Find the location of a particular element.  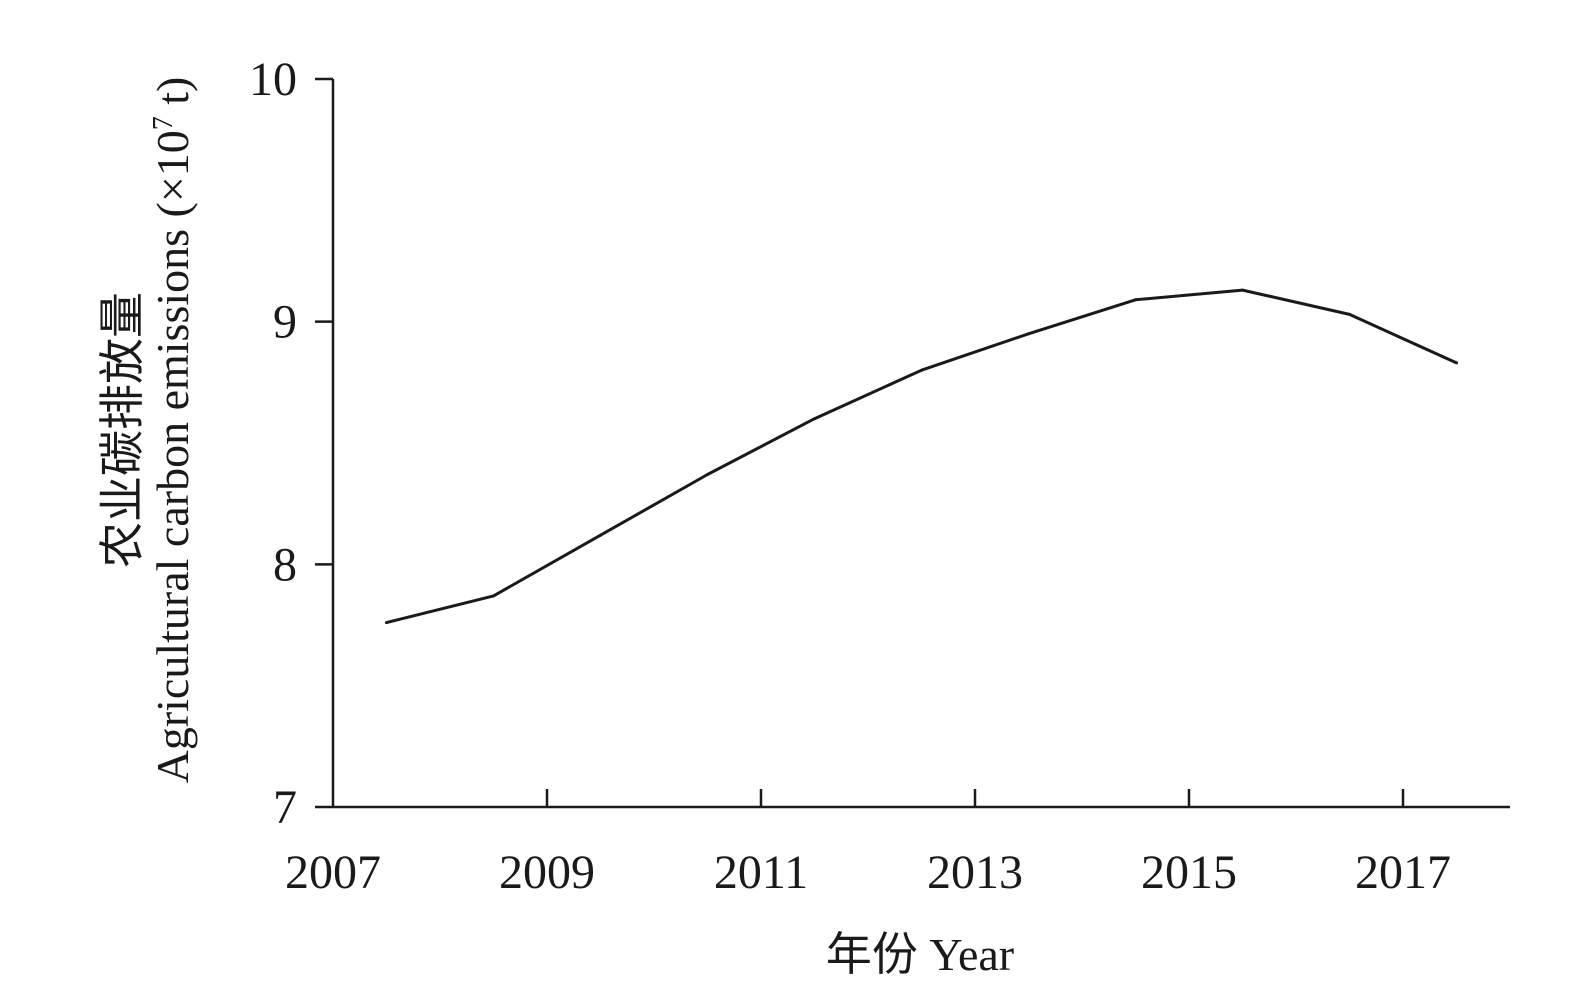

y-axis-title-unit: t) is located at coordinates (172, 97).